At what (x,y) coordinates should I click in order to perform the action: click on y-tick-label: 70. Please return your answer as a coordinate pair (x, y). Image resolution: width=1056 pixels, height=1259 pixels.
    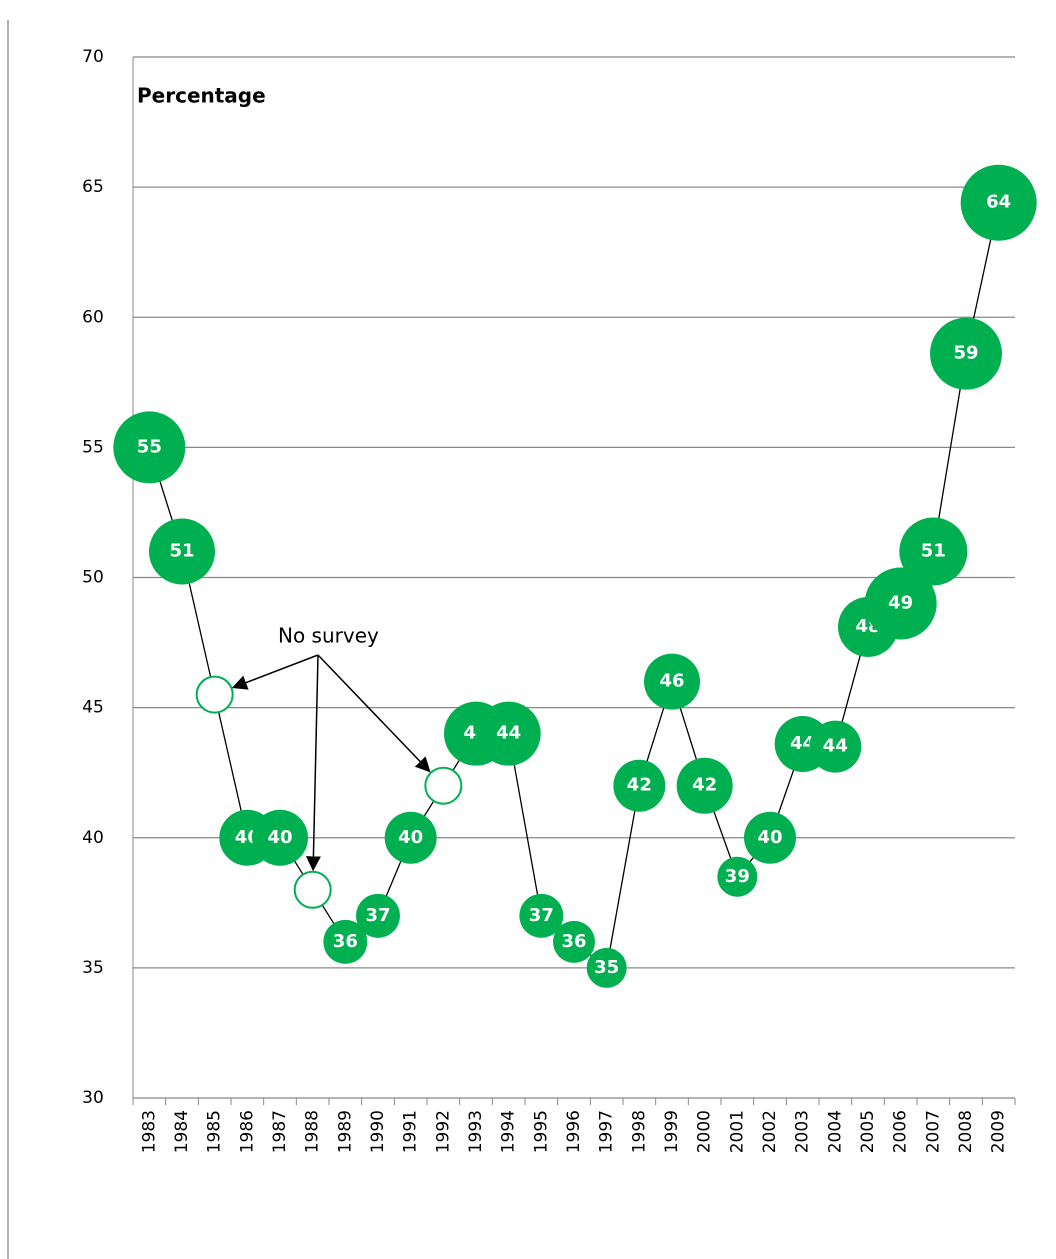
    Looking at the image, I should click on (93, 57).